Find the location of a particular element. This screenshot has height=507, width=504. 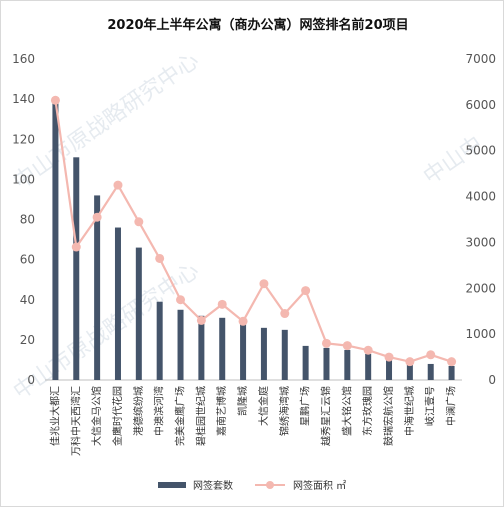

y-left-tick-label: 20 is located at coordinates (27, 340).